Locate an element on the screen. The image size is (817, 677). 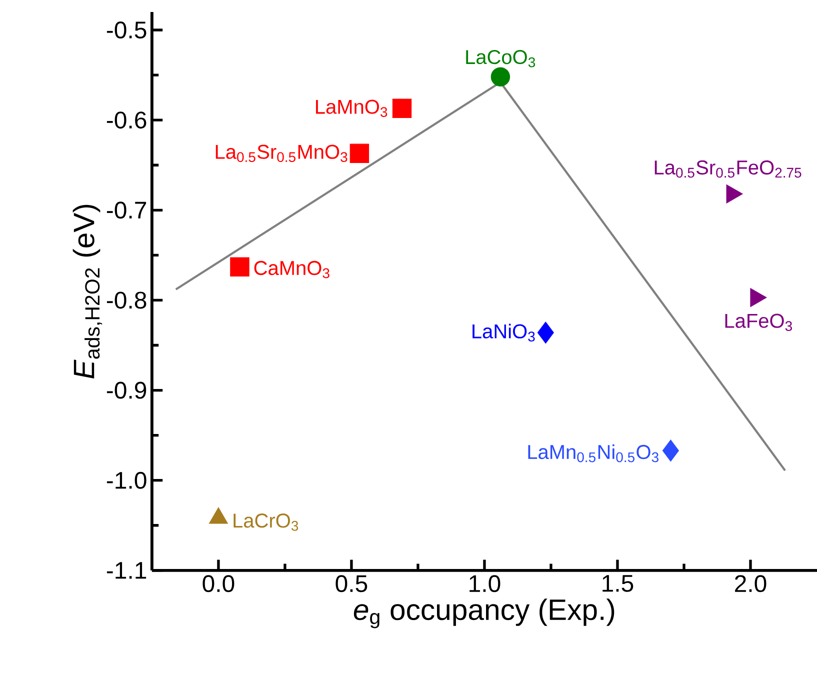
y-tick-label: -1.1 is located at coordinates (126, 570).